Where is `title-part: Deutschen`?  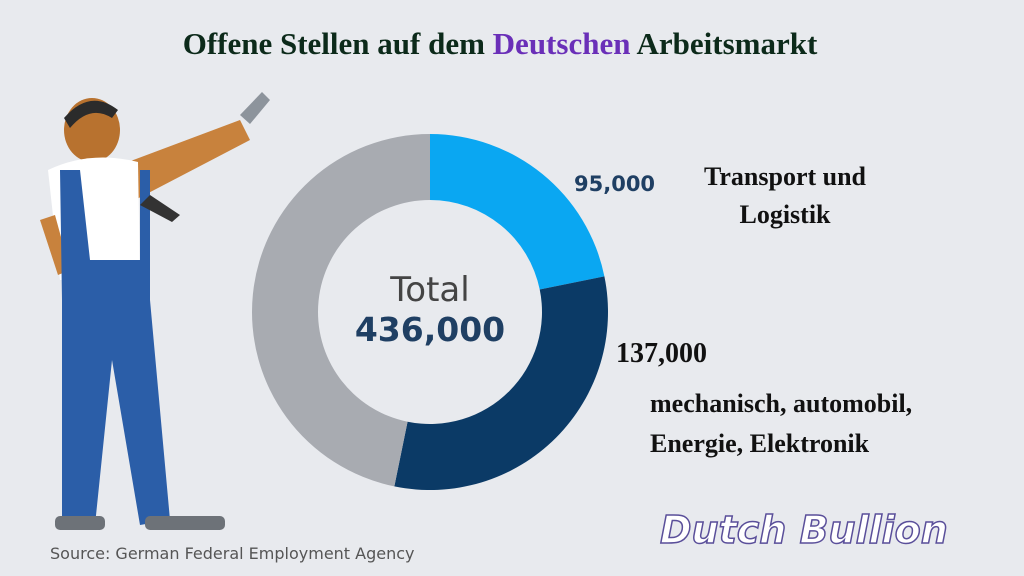
title-part: Deutschen is located at coordinates (561, 43).